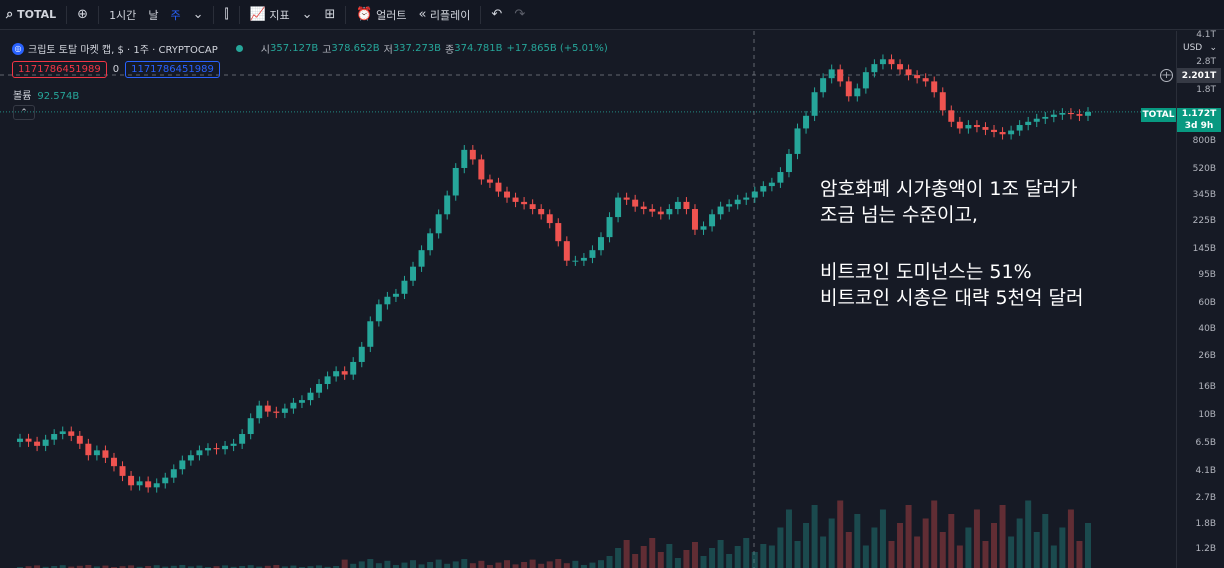 This screenshot has height=568, width=1224. I want to click on buy-button: 1171786451989, so click(172, 69).